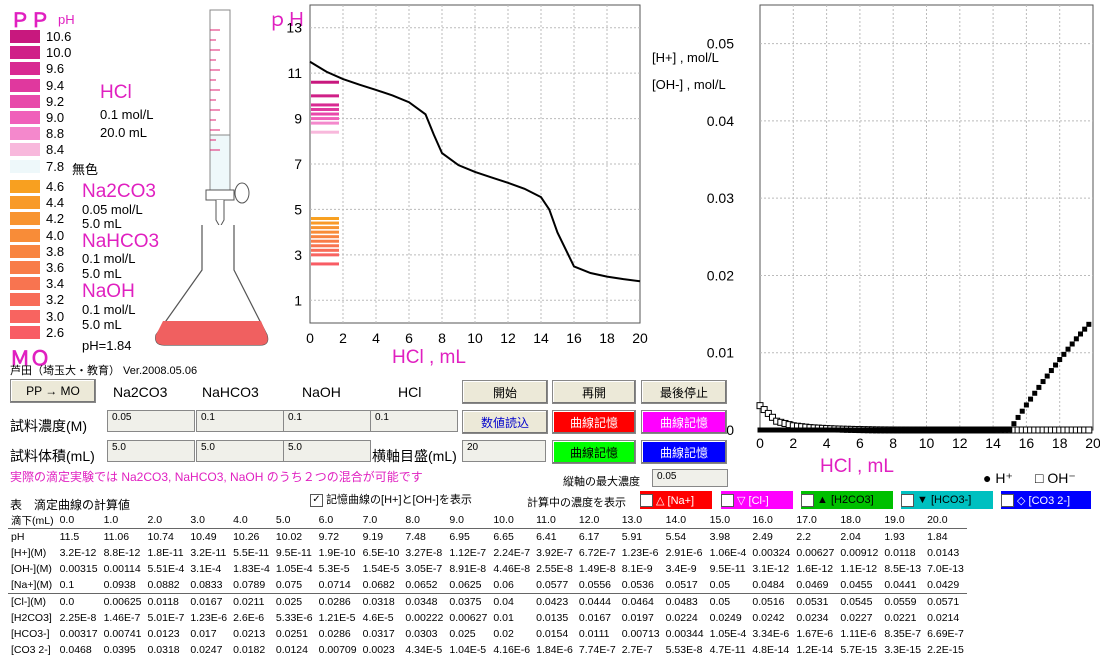 This screenshot has height=662, width=1100. What do you see at coordinates (424, 553) in the screenshot?
I see `table-cell: 3.27E-8` at bounding box center [424, 553].